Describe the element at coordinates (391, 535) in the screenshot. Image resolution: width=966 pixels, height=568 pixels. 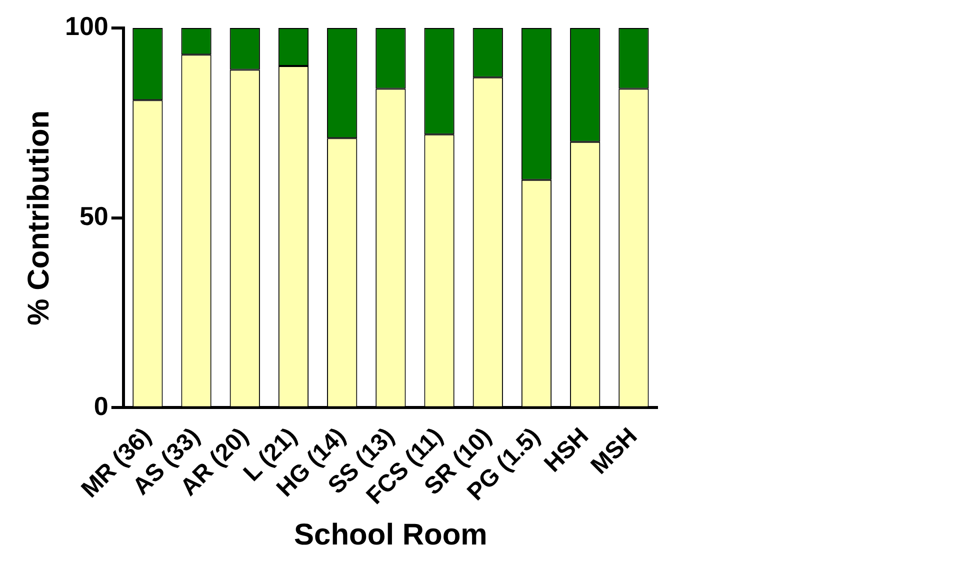
I see `x-axis-title: School Room` at that location.